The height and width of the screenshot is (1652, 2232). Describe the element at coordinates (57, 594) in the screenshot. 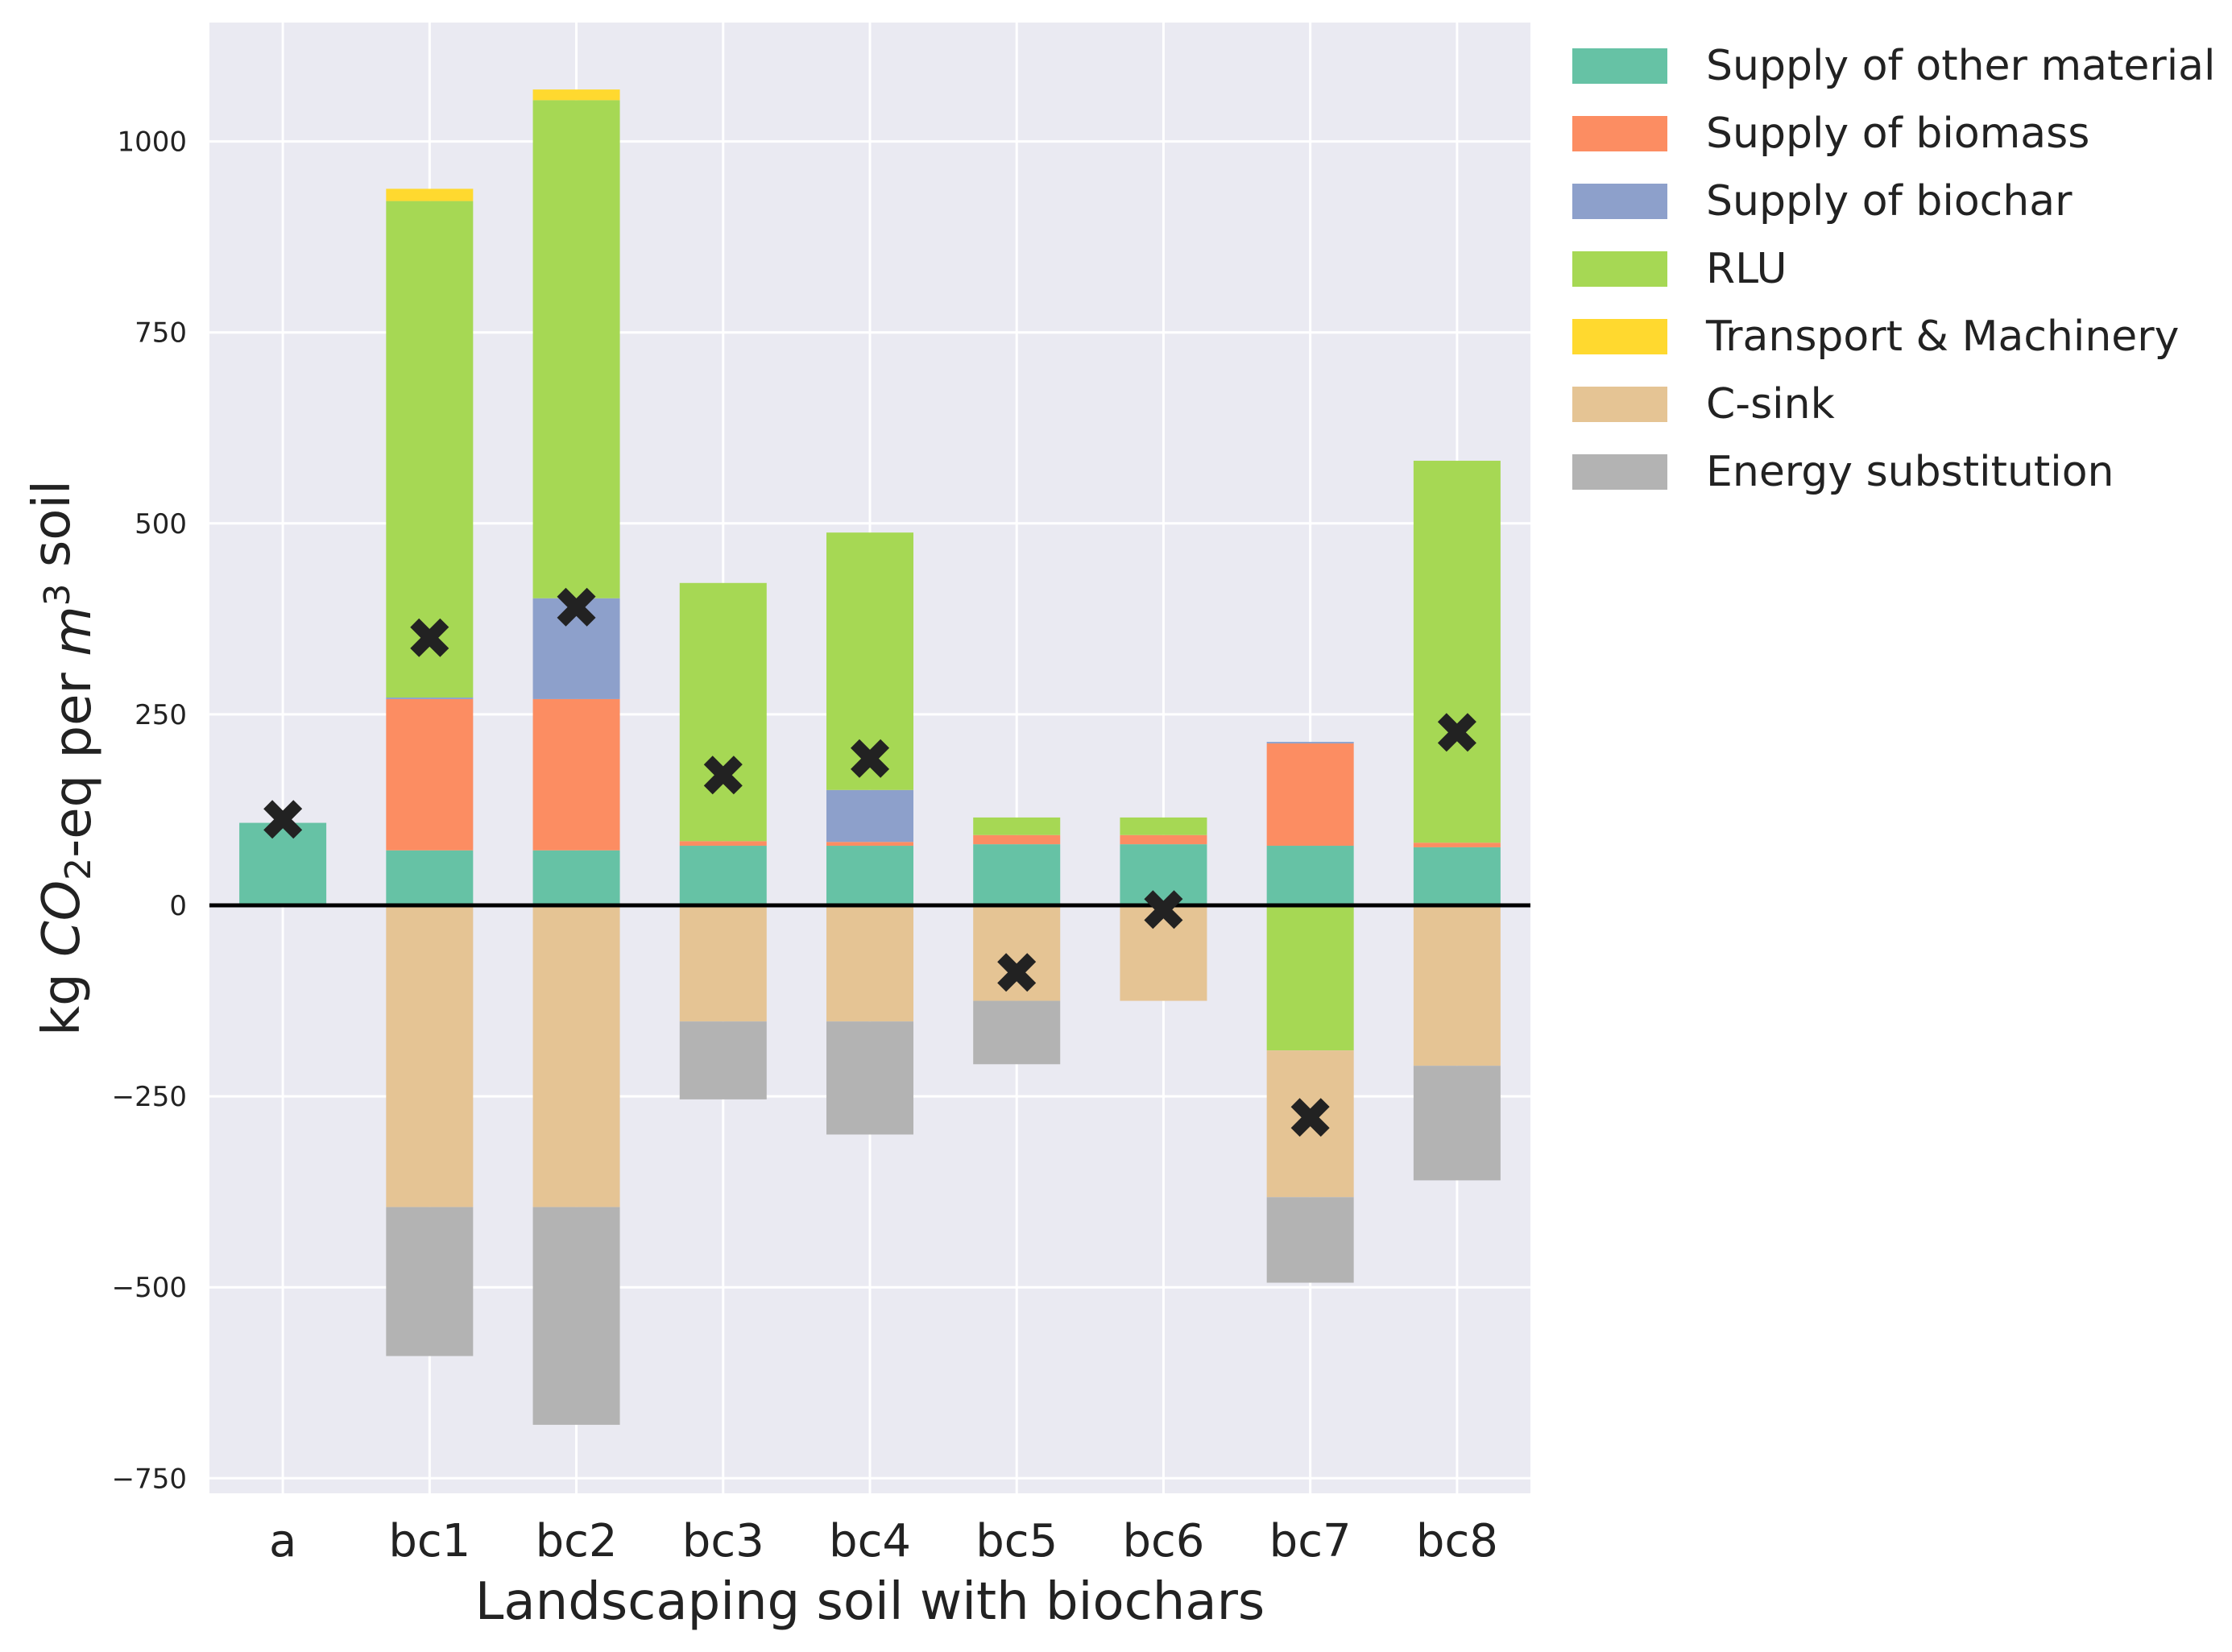

I see `y-axis-title-part: 3` at that location.